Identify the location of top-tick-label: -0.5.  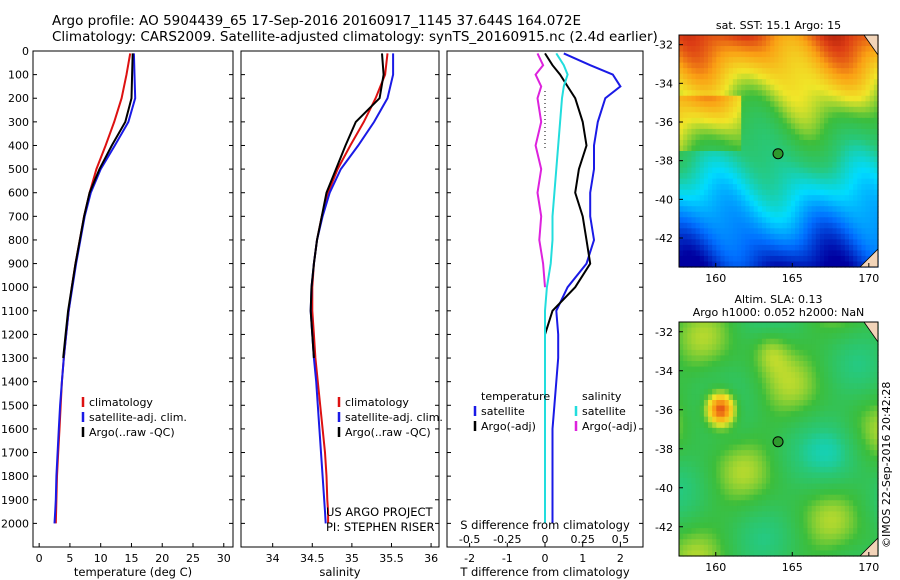
(469, 539).